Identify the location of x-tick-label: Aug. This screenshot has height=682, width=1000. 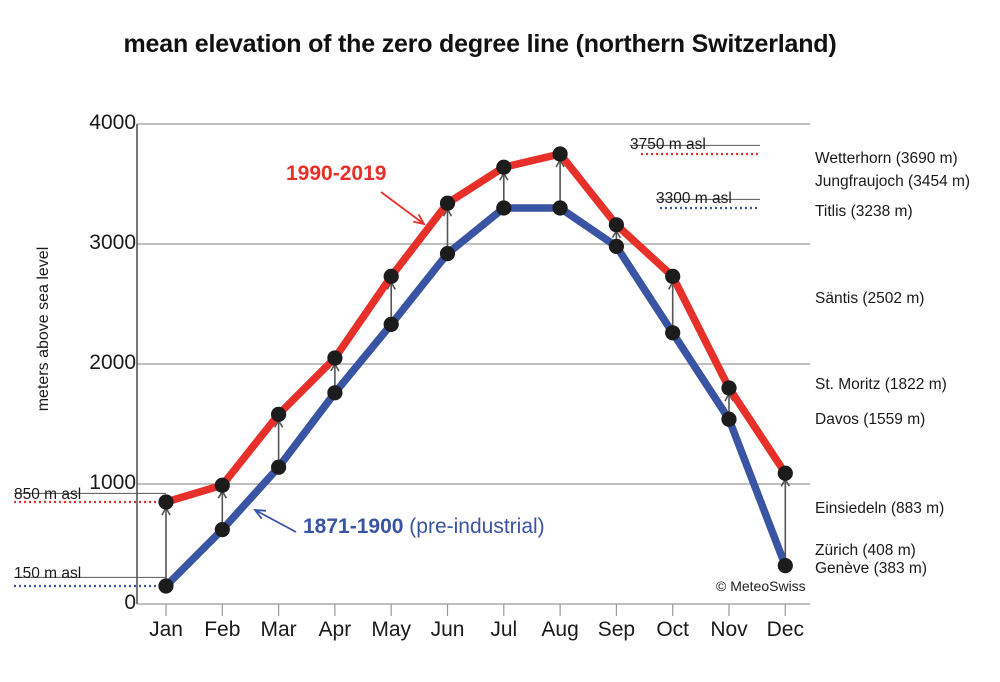
(560, 629).